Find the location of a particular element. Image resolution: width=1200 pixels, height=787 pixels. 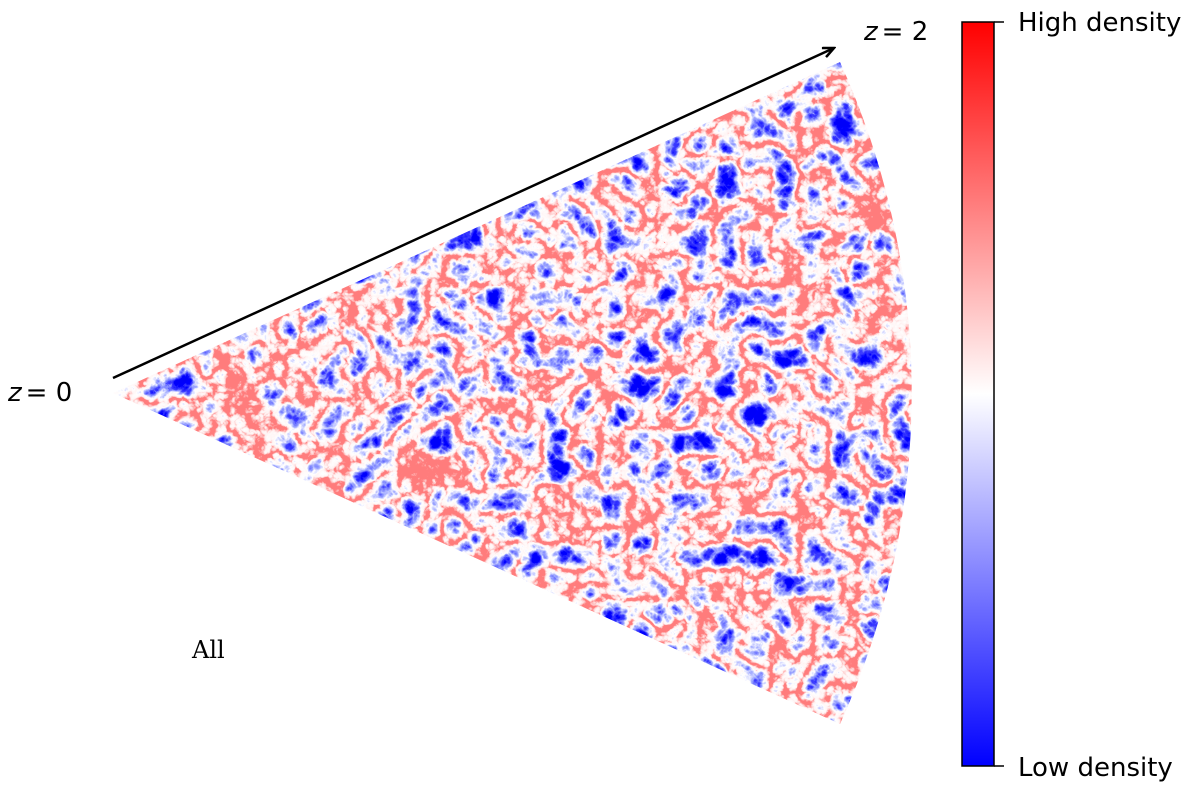

redshift-start-label: z = 0 is located at coordinates (39, 393).